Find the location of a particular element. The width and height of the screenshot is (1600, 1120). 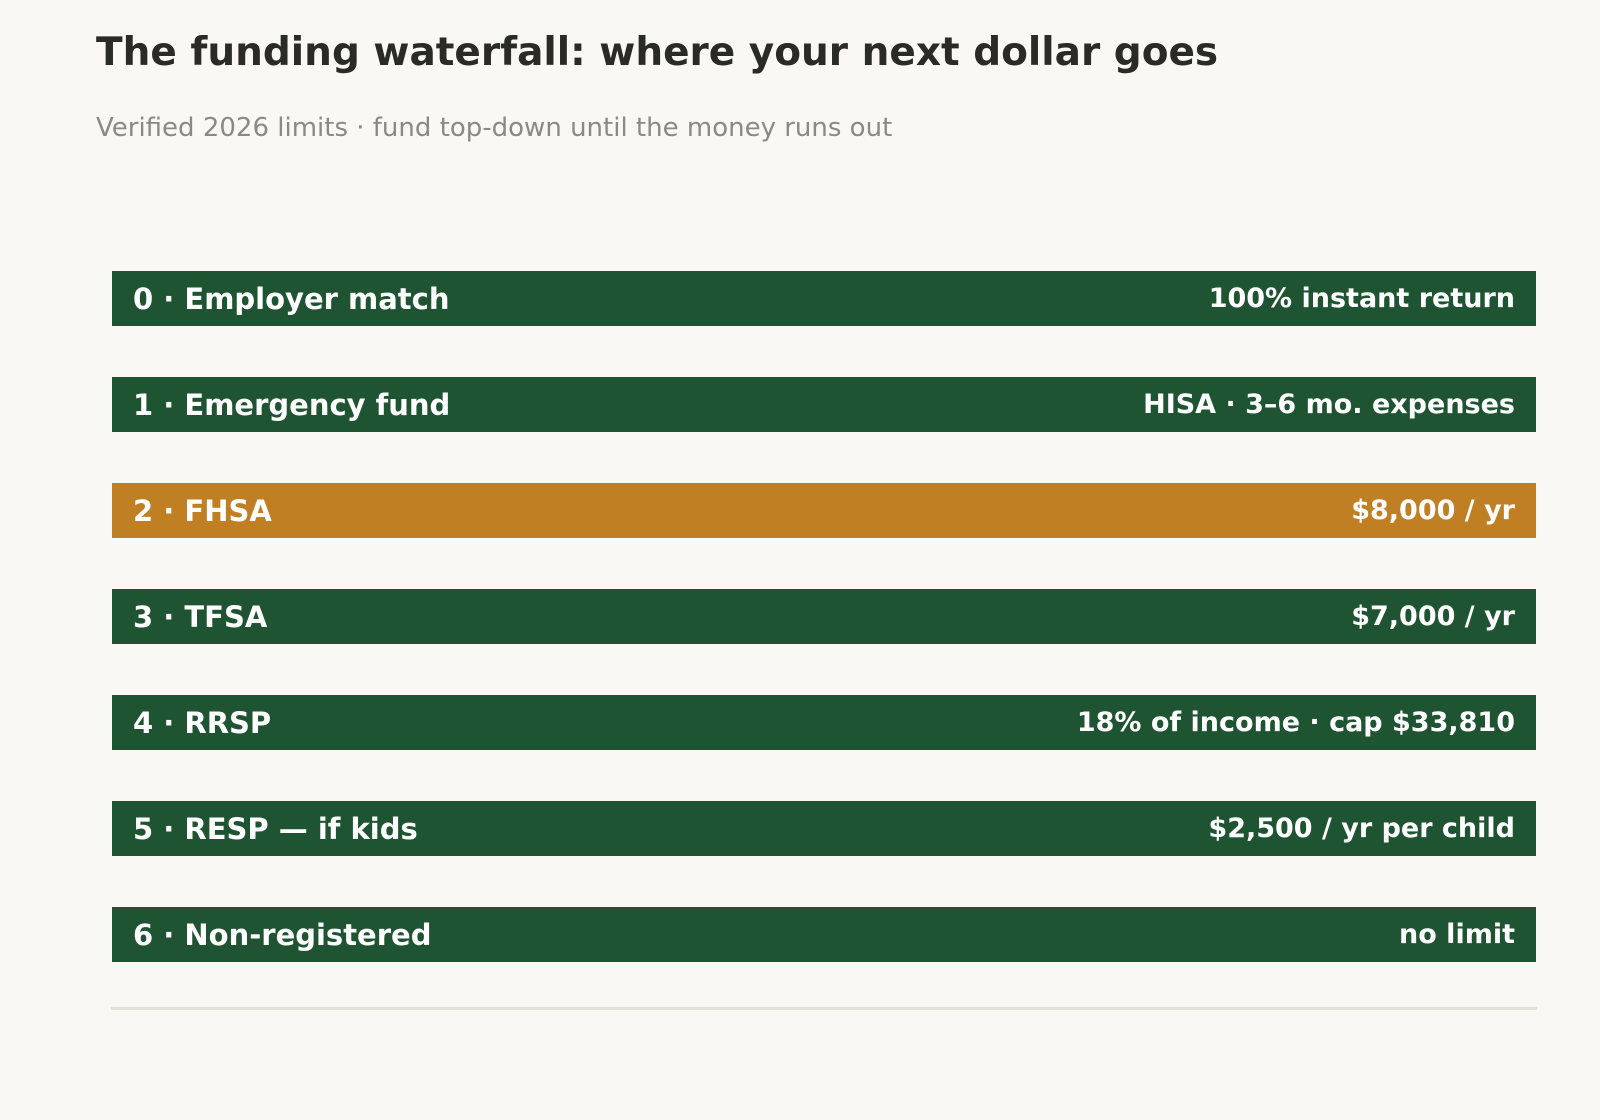

tier-rrsp: 4 · RRSP 18% of income · cap $33,810 is located at coordinates (824, 722).